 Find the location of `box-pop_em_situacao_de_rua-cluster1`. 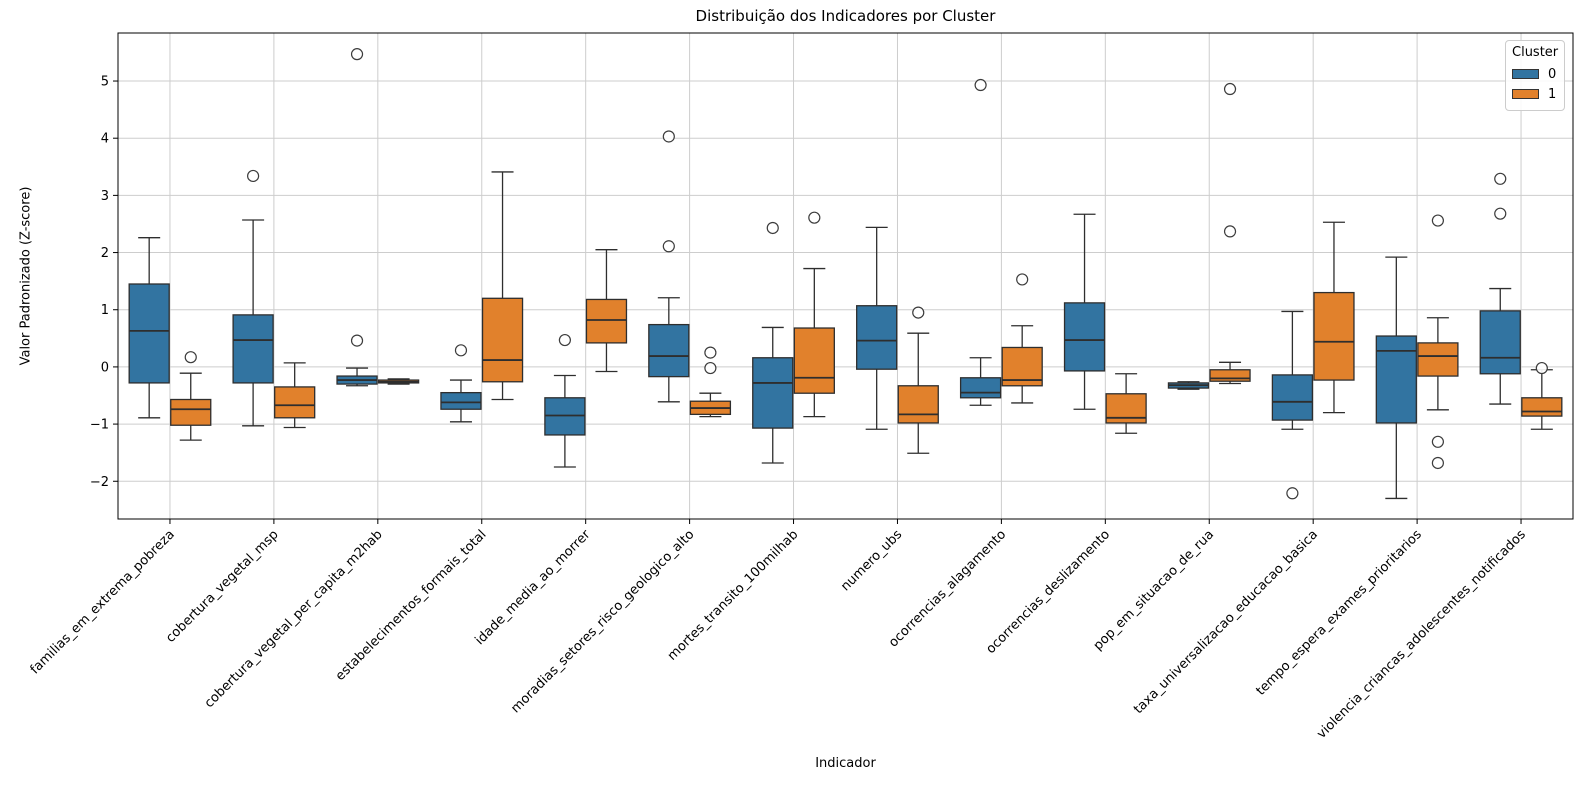

box-pop_em_situacao_de_rua-cluster1 is located at coordinates (1230, 233).